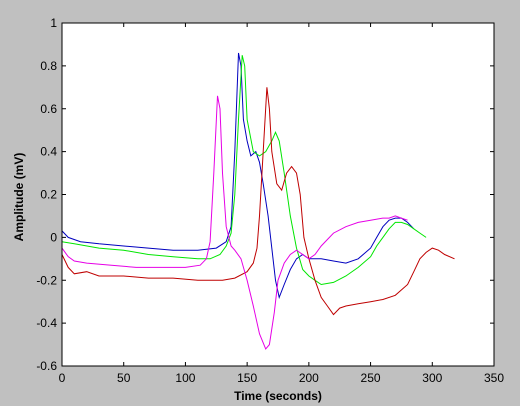 The height and width of the screenshot is (406, 520). I want to click on y-tick-label: 0.2, so click(48, 195).